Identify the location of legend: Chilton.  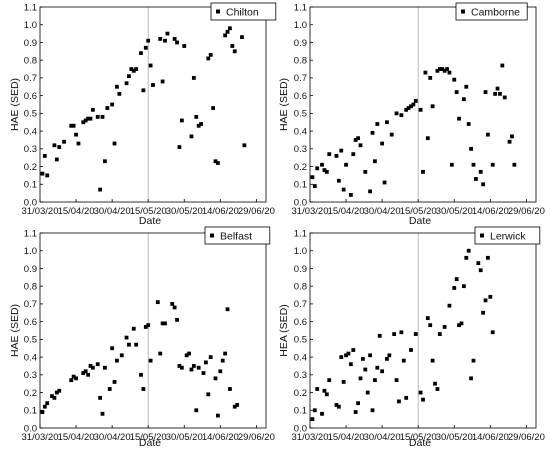
(243, 11).